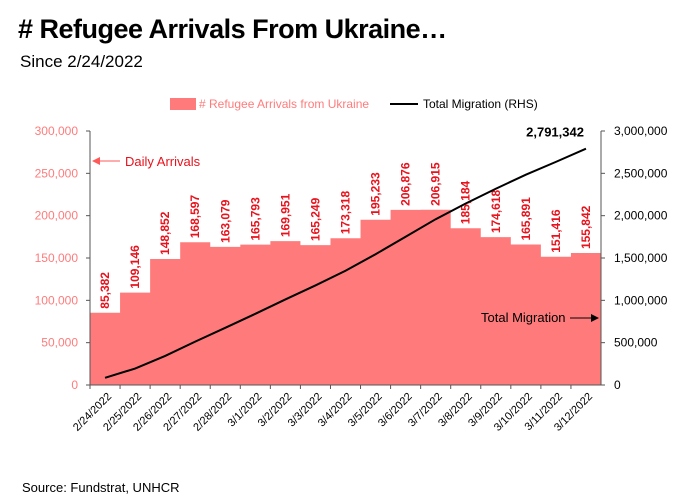  What do you see at coordinates (346, 213) in the screenshot?
I see `bar-data-label: 173,318` at bounding box center [346, 213].